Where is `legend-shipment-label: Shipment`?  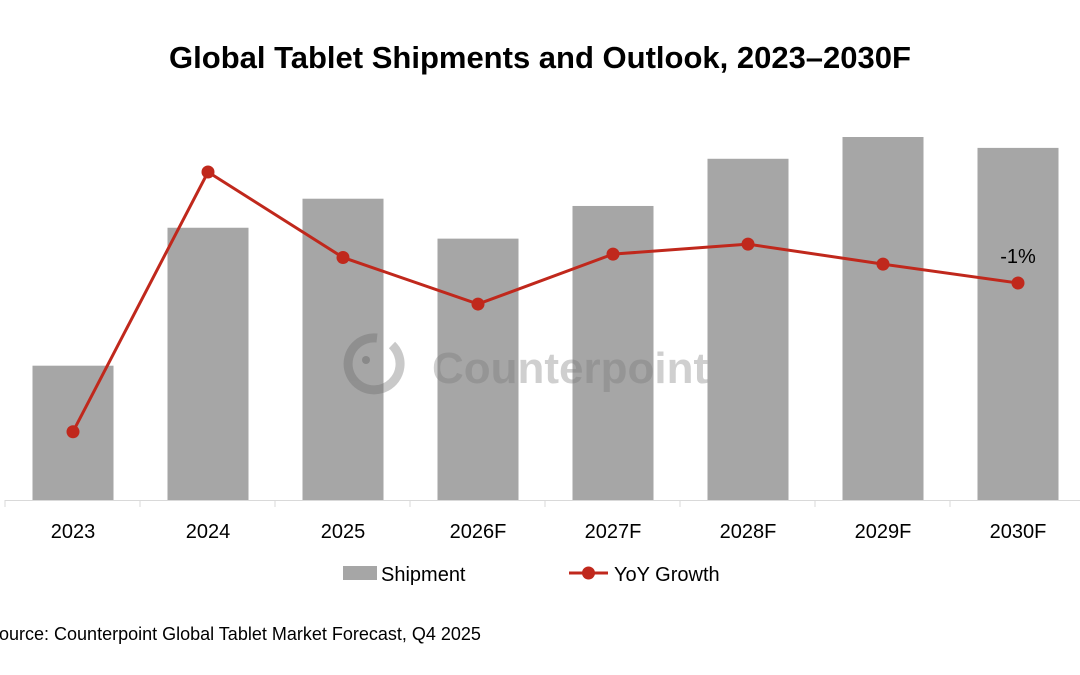 legend-shipment-label: Shipment is located at coordinates (423, 575).